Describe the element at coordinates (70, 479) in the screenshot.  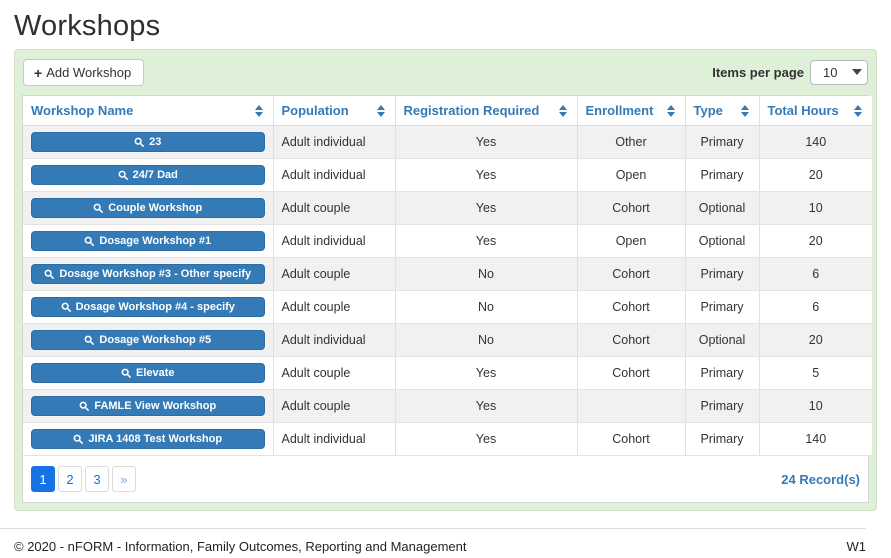
I see `page-button-2: 2` at that location.